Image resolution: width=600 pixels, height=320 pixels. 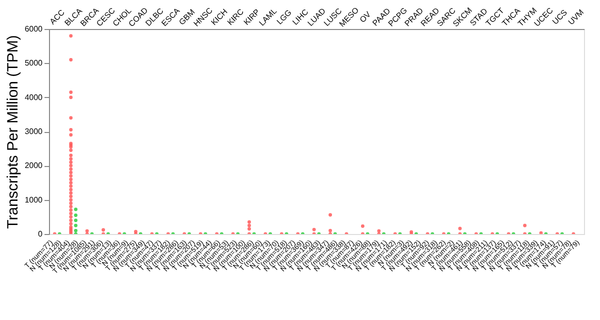 I want to click on y-axis-title: Transcripts Per Million (TPM), so click(x=13, y=132).